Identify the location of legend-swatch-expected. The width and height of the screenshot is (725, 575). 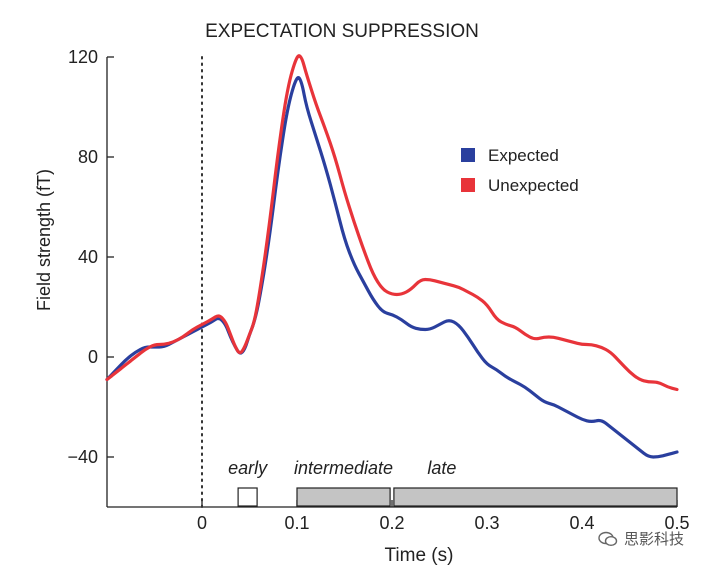
(468, 155).